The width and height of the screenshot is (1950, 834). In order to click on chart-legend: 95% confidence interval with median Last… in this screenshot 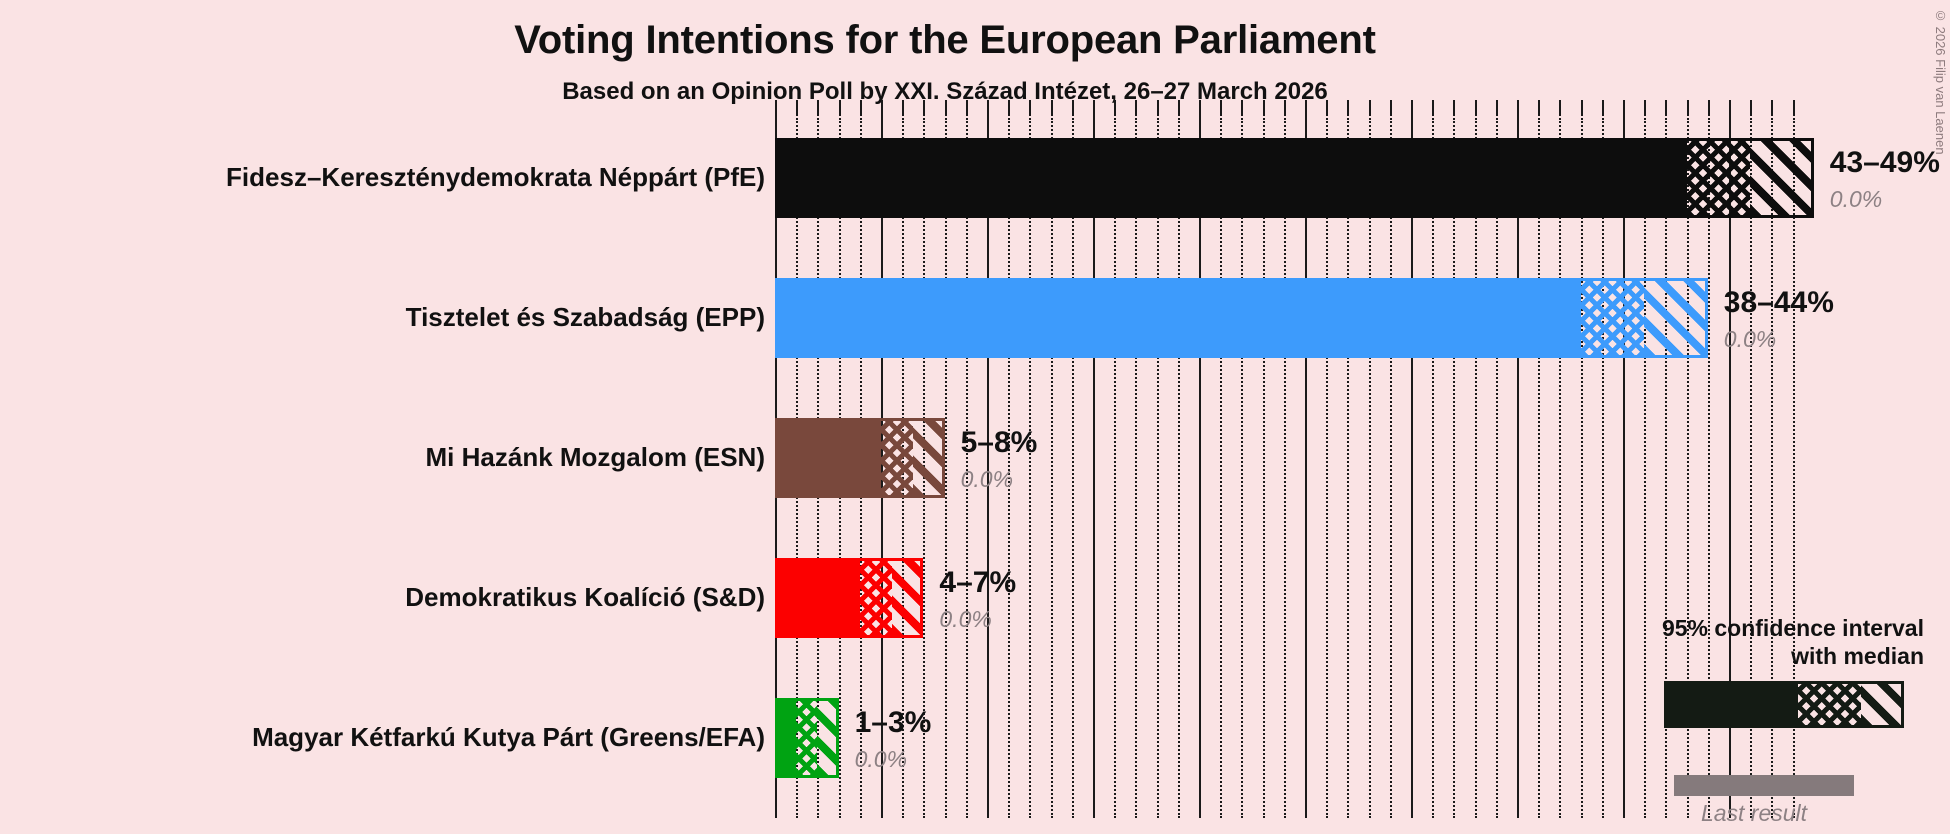, I will do `click(1764, 720)`.